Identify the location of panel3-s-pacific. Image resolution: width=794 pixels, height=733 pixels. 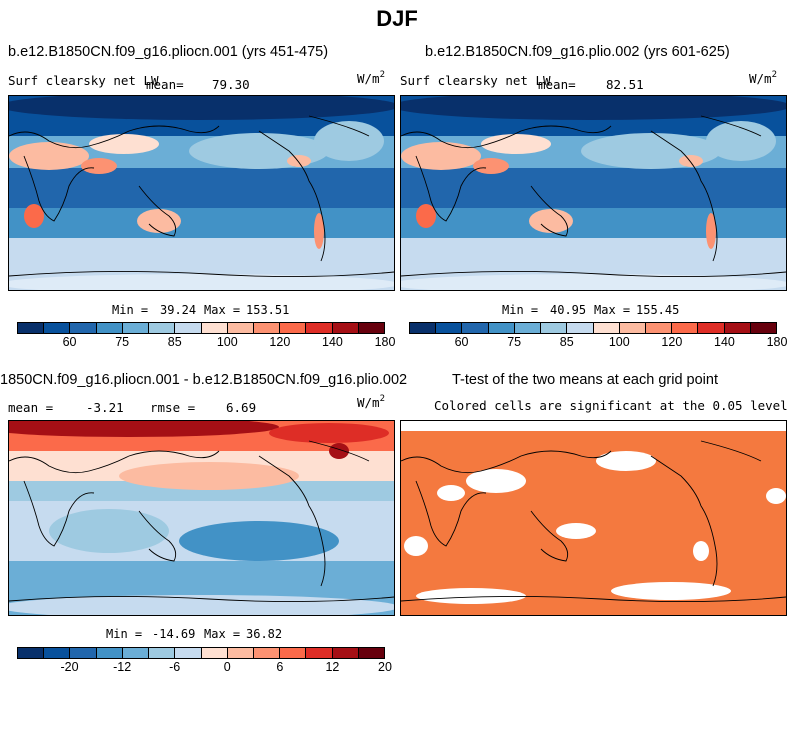
(259, 541).